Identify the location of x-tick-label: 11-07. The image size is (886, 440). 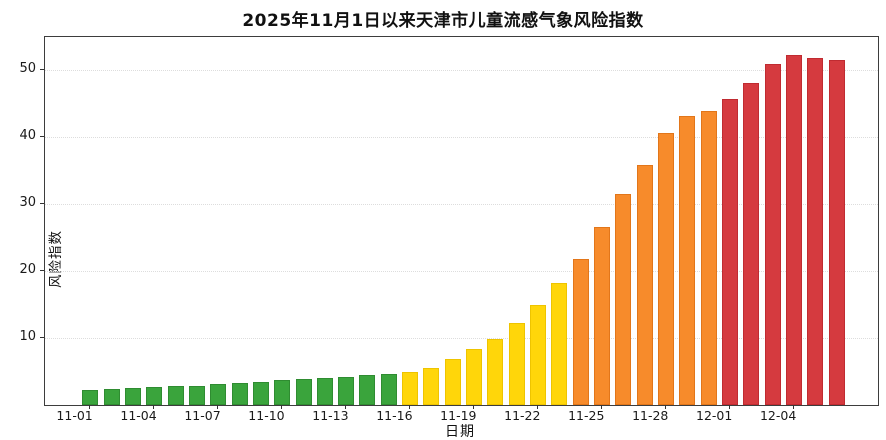
(202, 415).